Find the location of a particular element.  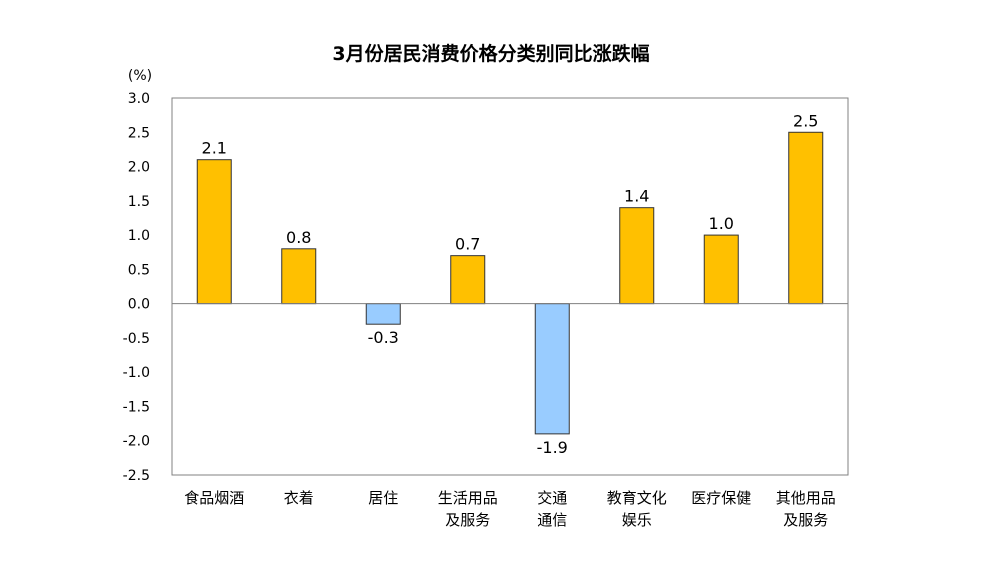

data-label: -1.9 is located at coordinates (552, 447).